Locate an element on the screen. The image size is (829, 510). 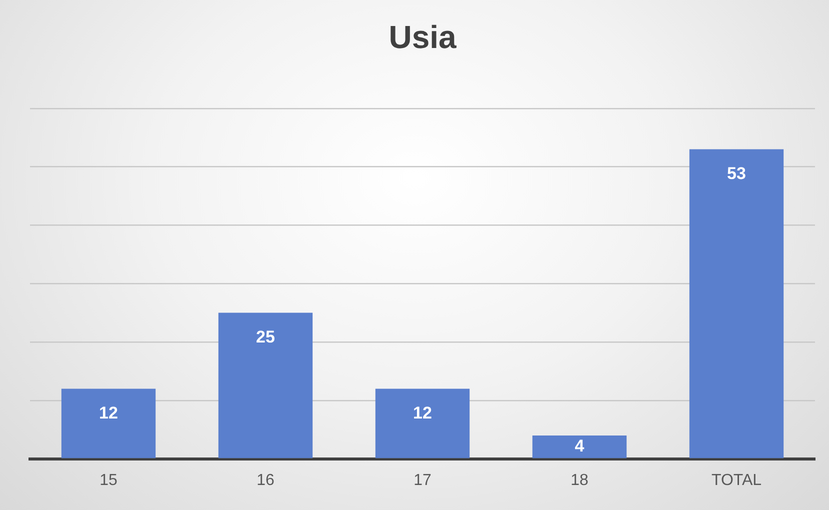
x-tick-label: 15 is located at coordinates (109, 480).